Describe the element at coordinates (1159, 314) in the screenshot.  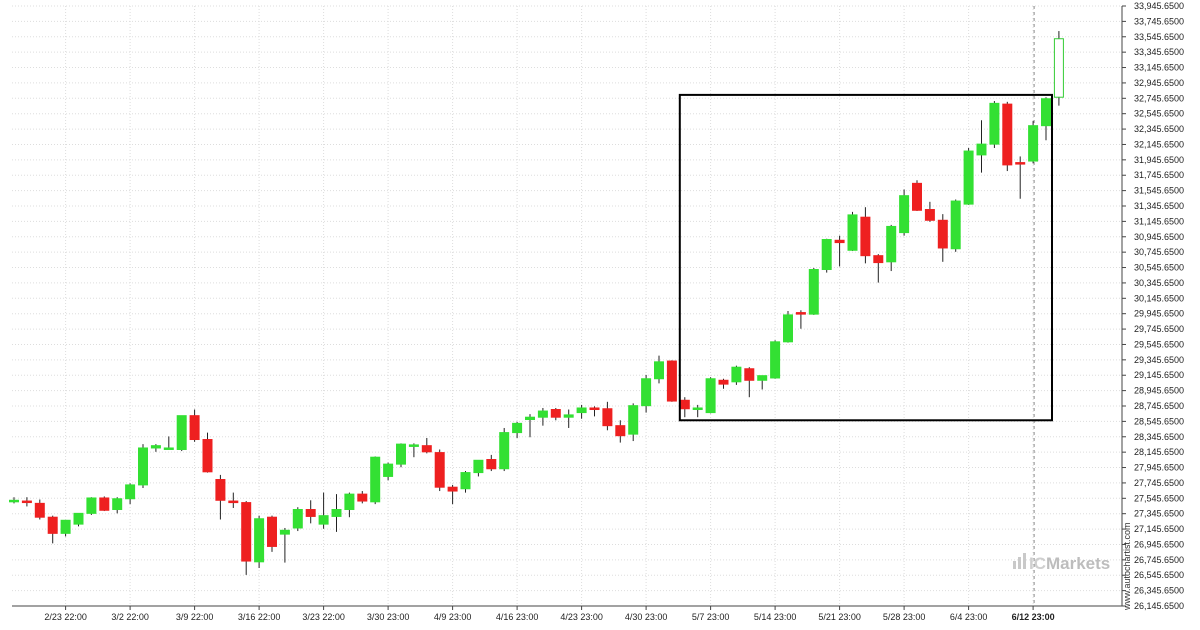
I see `y-tick-label: 29,945.6500` at that location.